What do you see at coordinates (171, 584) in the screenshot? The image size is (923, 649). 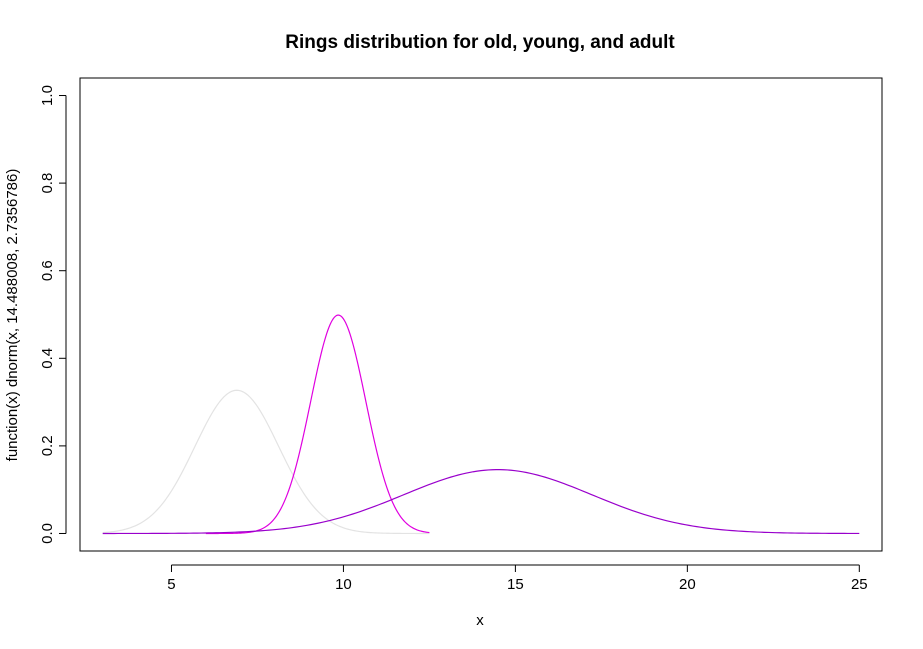 I see `x-tick-label: 5` at bounding box center [171, 584].